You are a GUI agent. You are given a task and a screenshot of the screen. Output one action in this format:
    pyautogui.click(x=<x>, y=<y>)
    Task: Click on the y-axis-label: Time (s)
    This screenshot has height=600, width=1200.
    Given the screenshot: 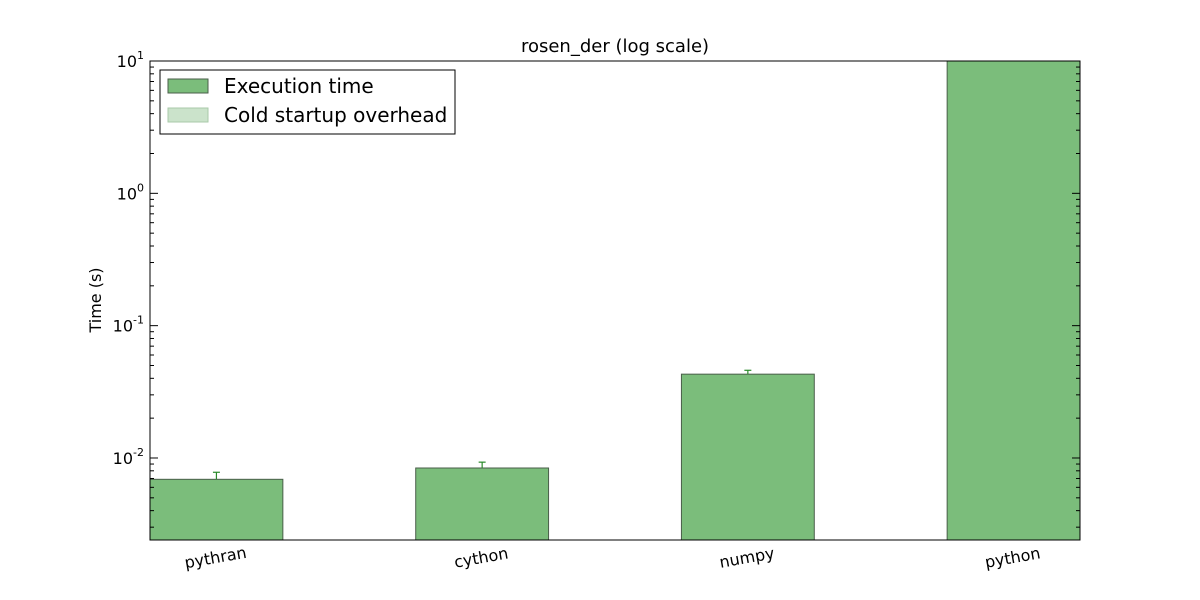 What is the action you would take?
    pyautogui.click(x=95, y=300)
    